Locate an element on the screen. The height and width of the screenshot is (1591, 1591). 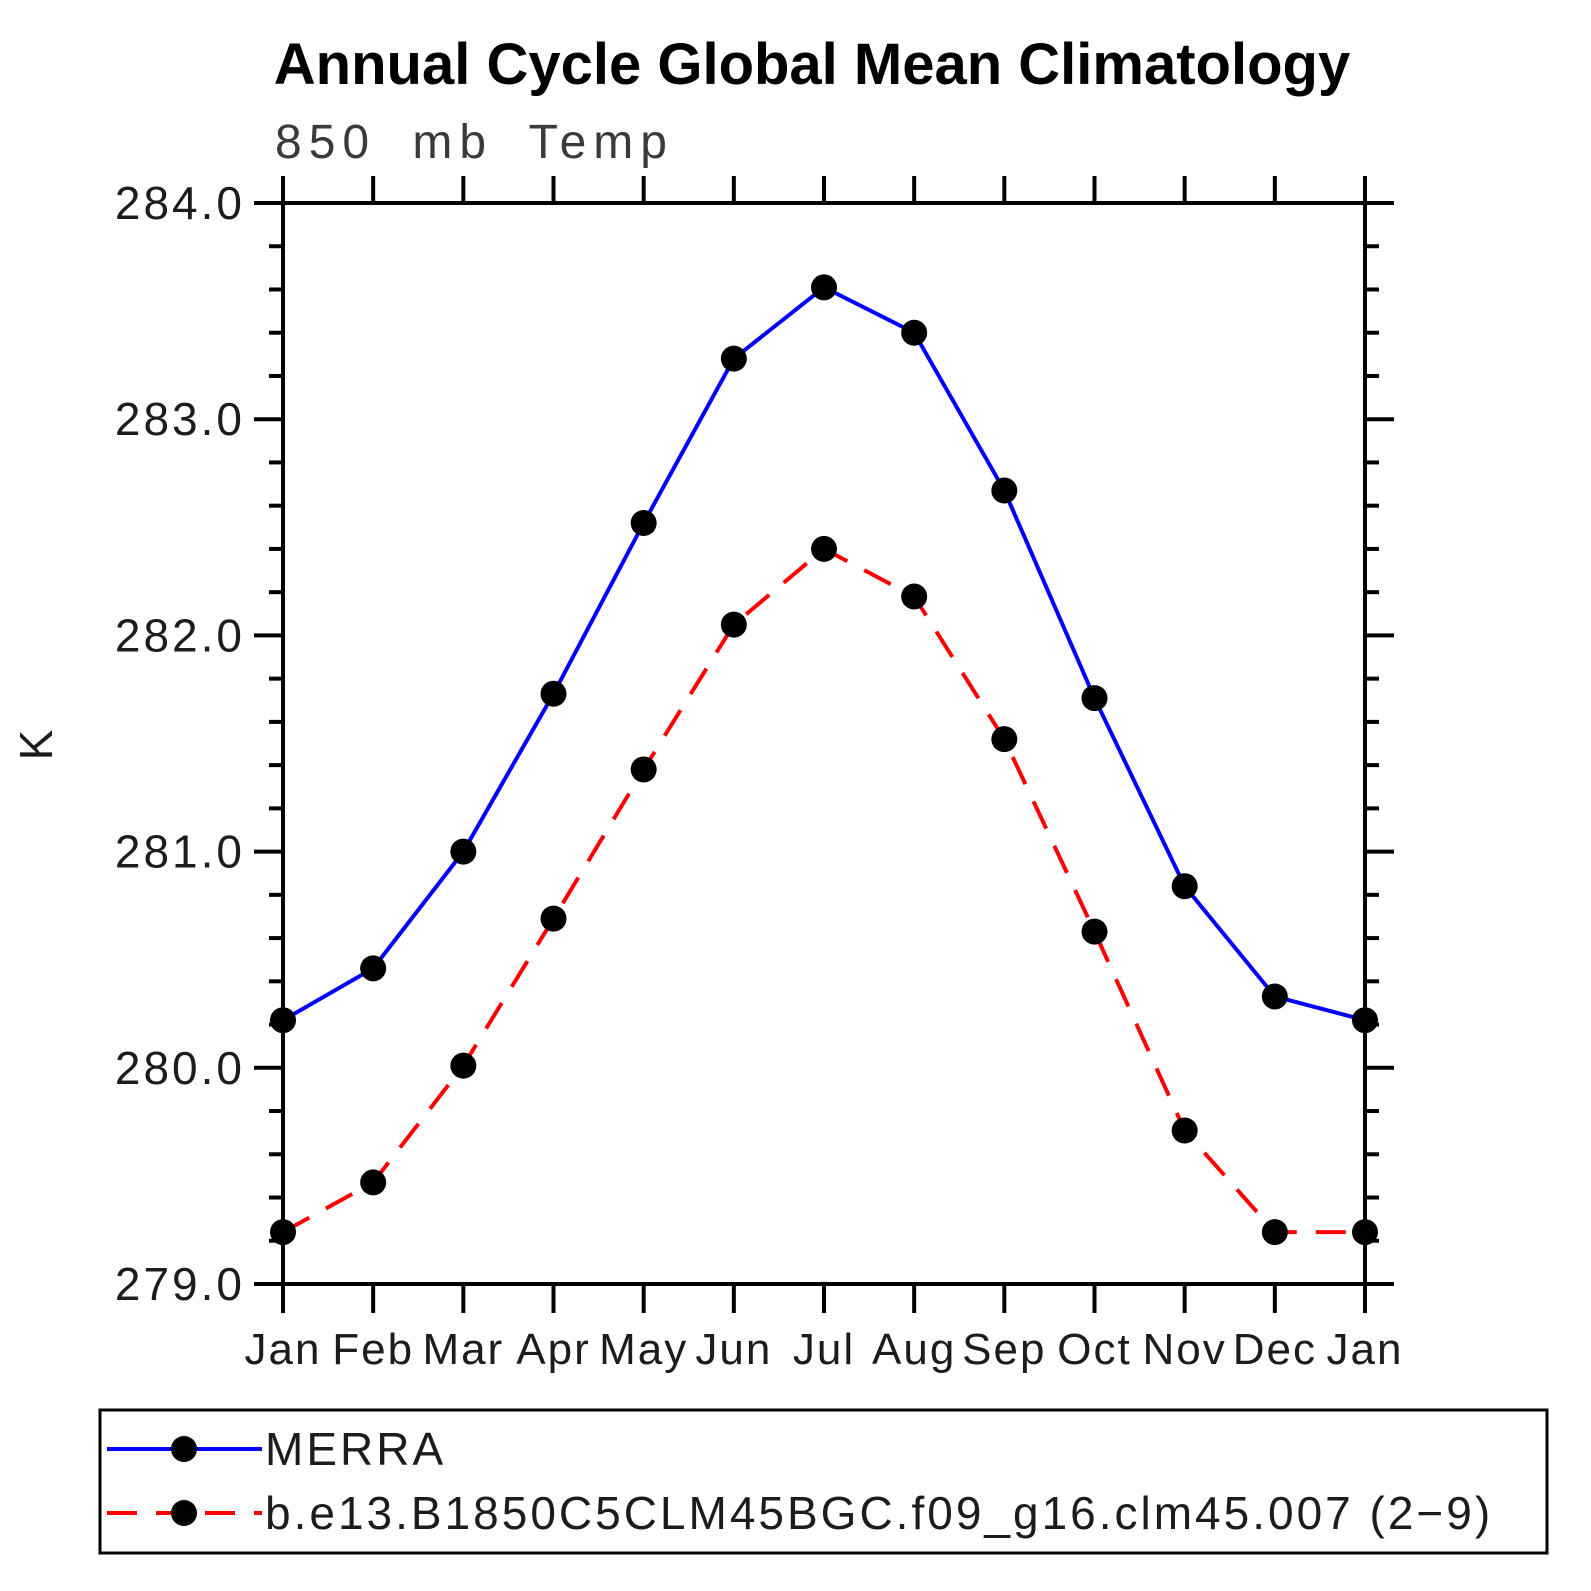
model-point-aug is located at coordinates (914, 596).